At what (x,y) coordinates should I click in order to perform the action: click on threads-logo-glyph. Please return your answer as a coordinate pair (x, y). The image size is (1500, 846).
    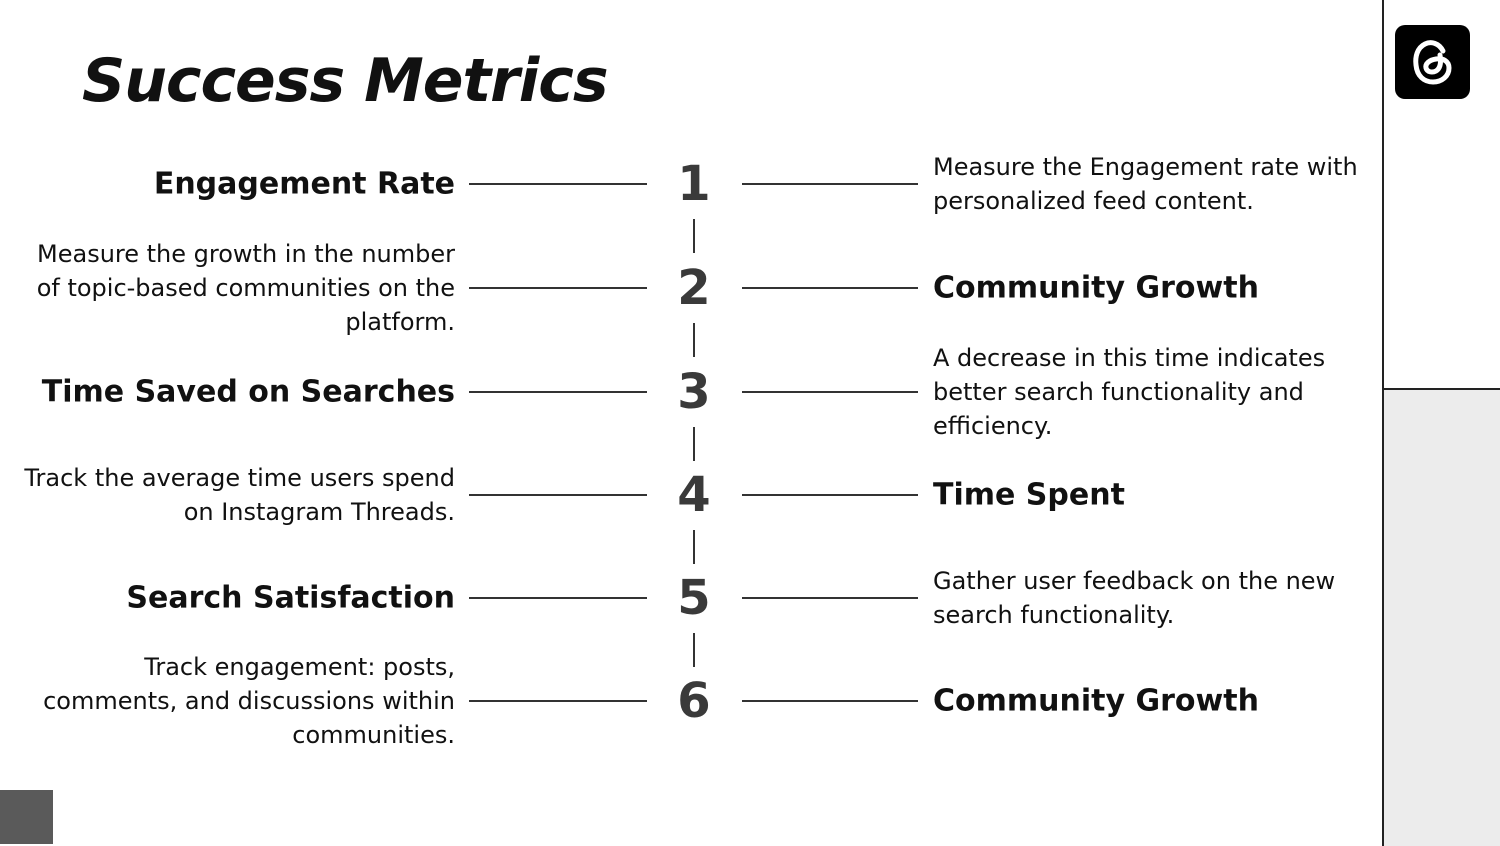
    Looking at the image, I should click on (1432, 62).